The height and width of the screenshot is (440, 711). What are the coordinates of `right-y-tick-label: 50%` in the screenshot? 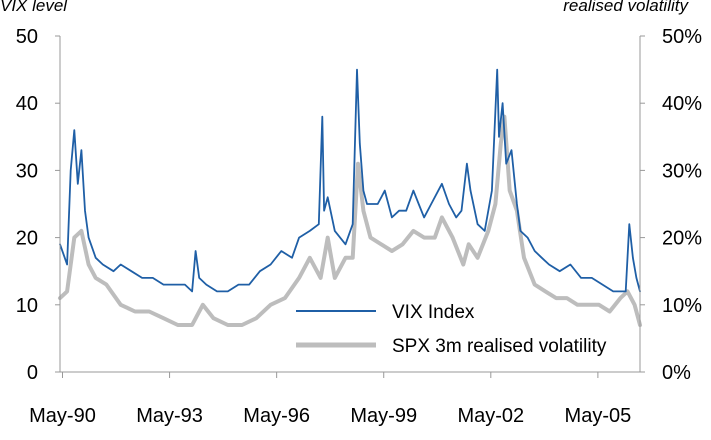 It's located at (682, 37).